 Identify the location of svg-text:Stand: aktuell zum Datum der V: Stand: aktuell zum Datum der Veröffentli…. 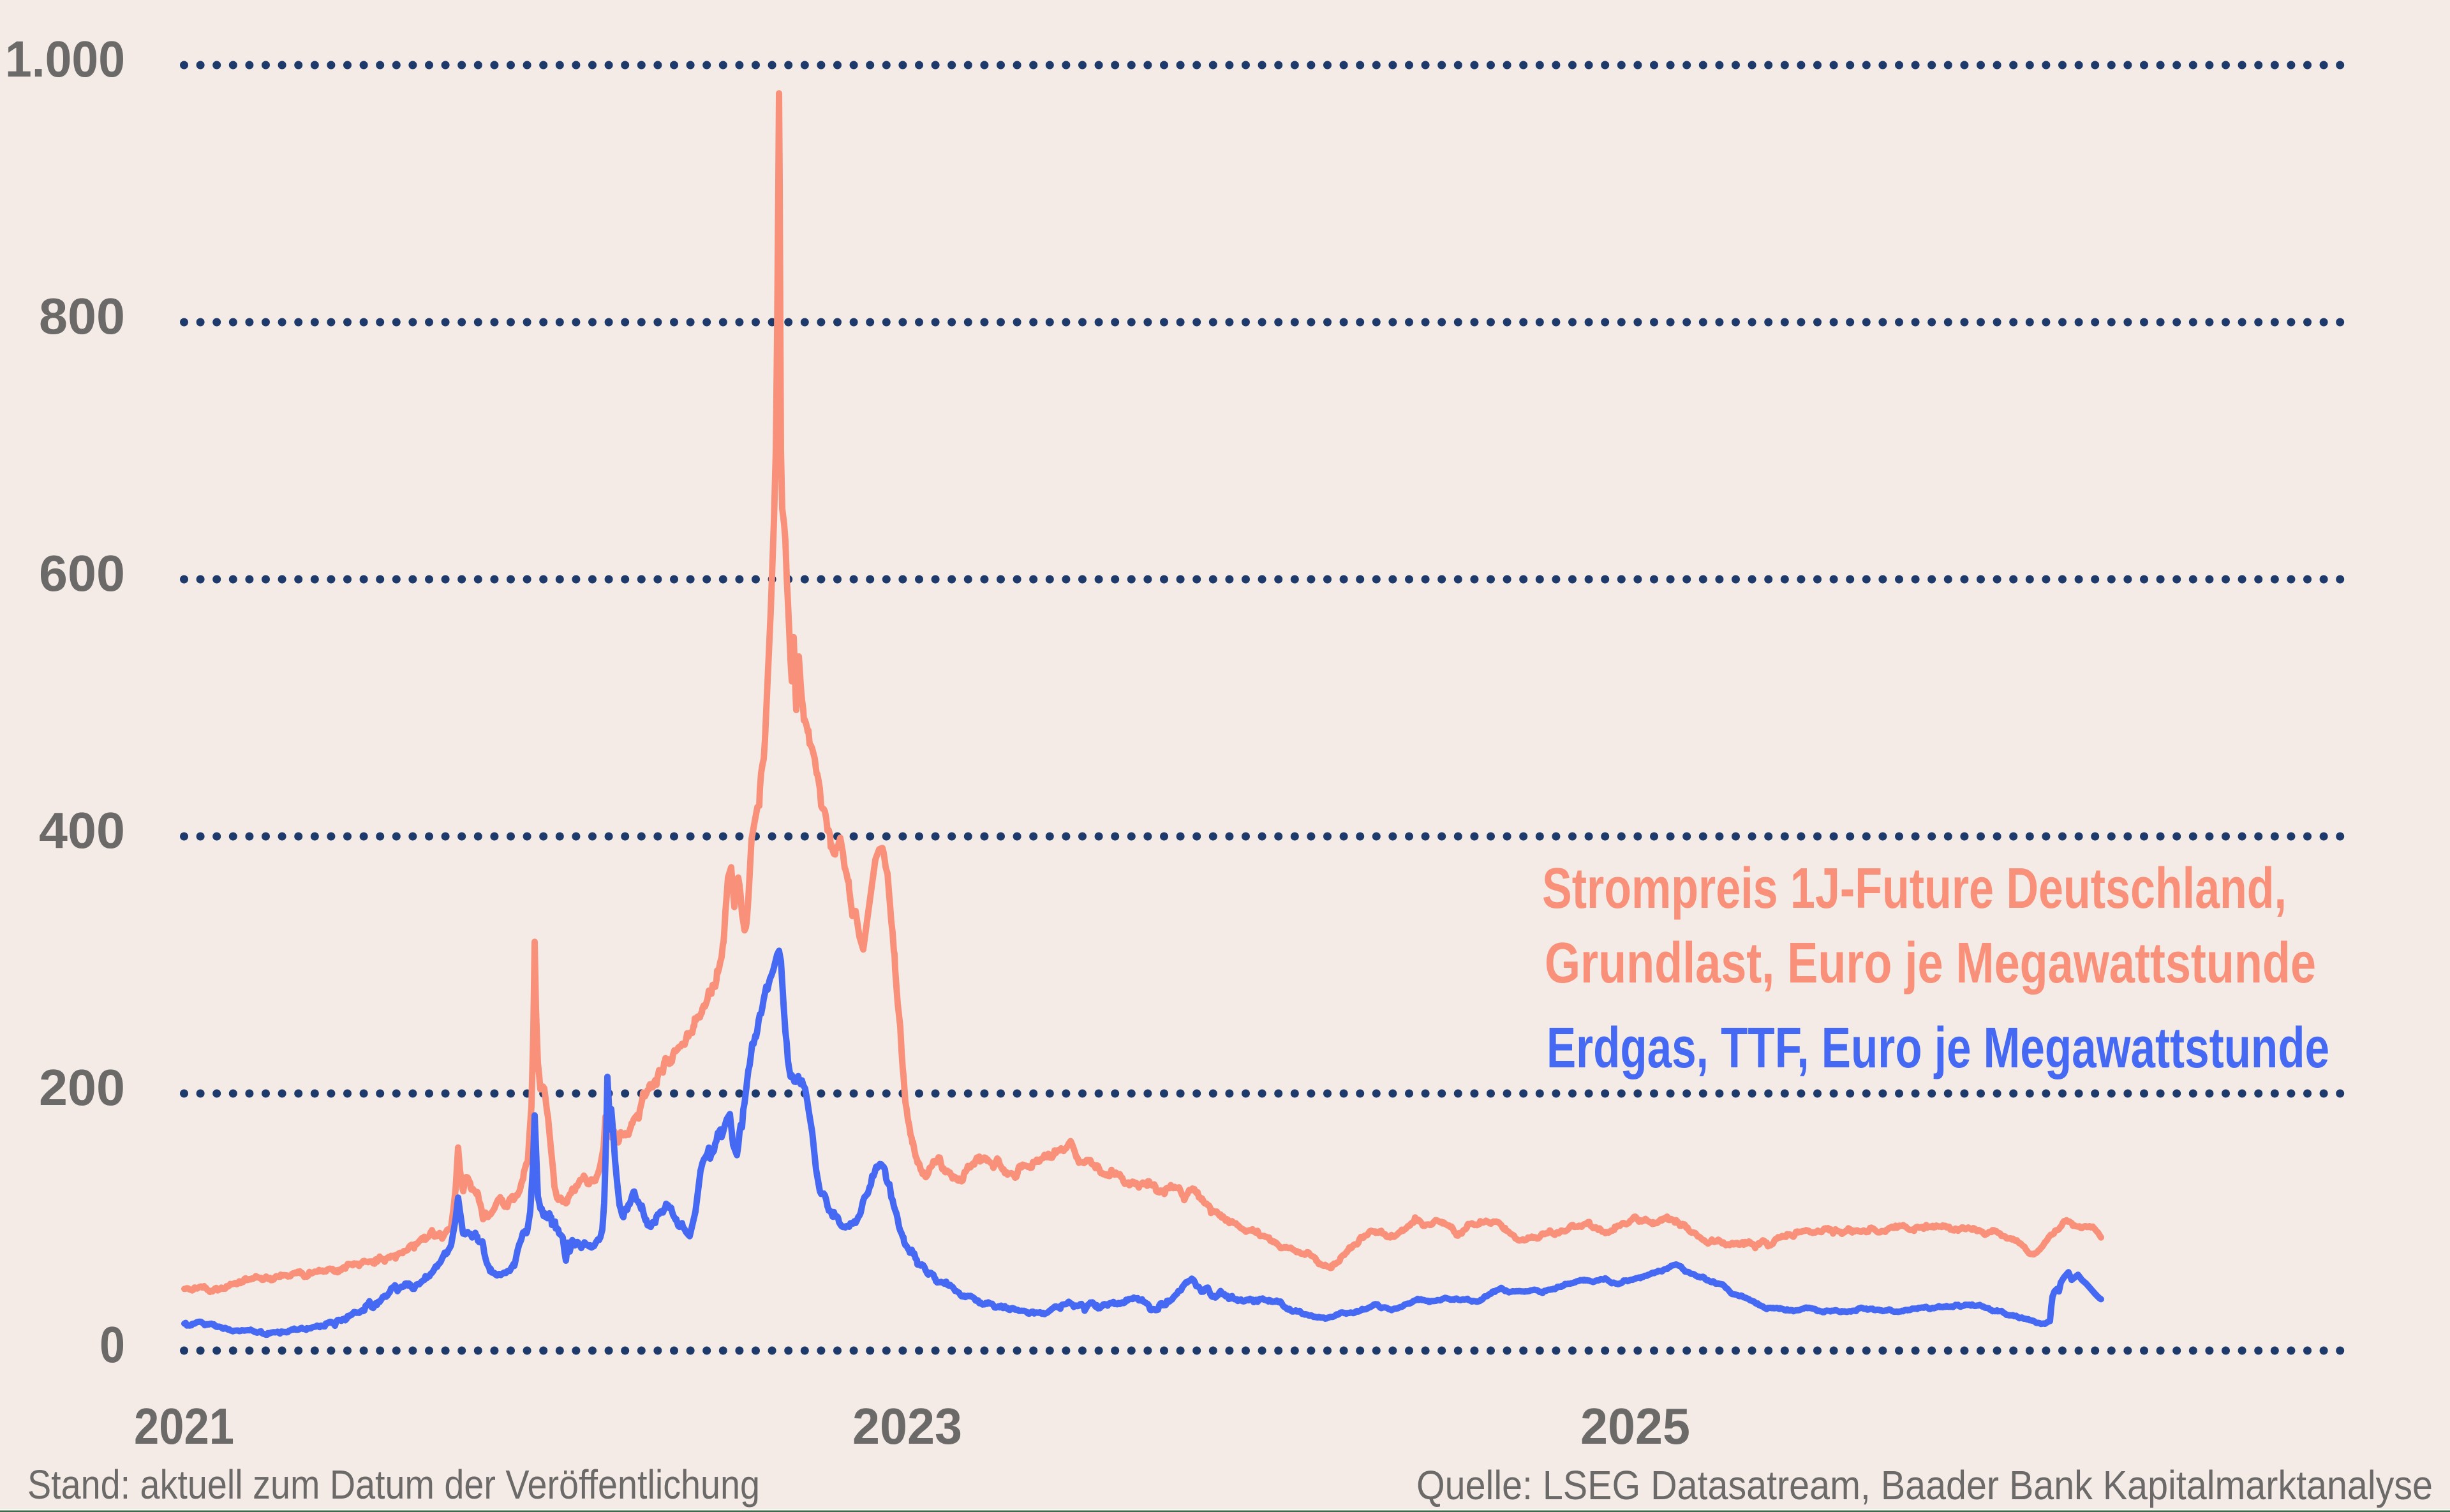
(393, 1485).